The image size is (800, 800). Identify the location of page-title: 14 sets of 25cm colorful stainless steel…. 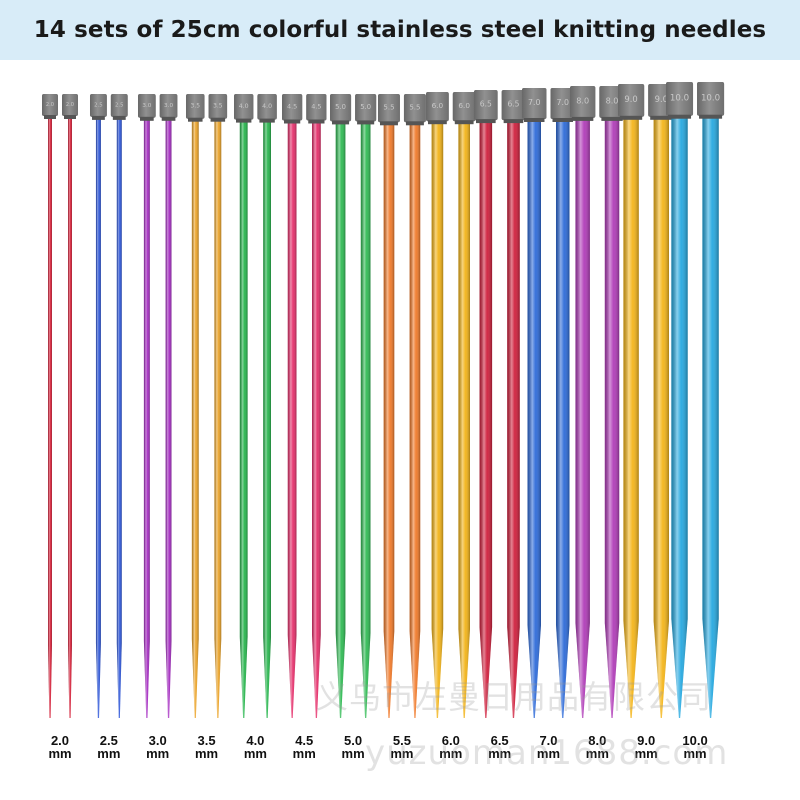
(400, 30).